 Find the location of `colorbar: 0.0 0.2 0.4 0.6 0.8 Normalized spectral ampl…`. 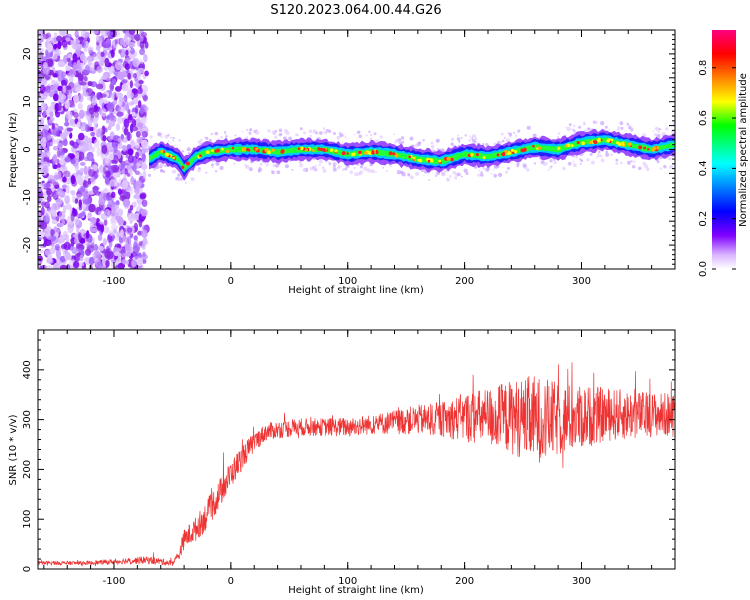

colorbar: 0.0 0.2 0.4 0.6 0.8 Normalized spectral ampl… is located at coordinates (723, 153).